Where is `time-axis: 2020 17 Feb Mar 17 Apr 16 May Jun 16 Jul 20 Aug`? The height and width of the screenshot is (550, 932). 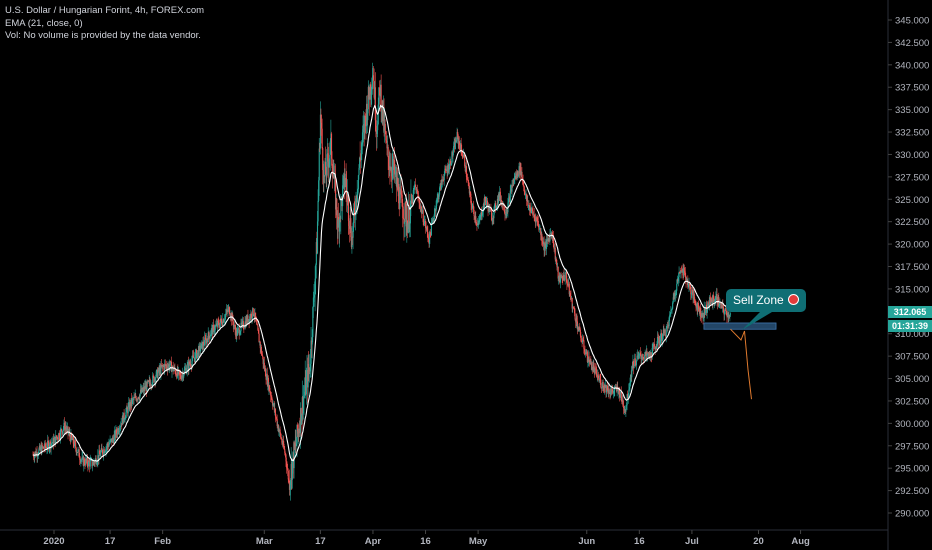
time-axis: 2020 17 Feb Mar 17 Apr 16 May Jun 16 Jul 20 Aug is located at coordinates (444, 538).